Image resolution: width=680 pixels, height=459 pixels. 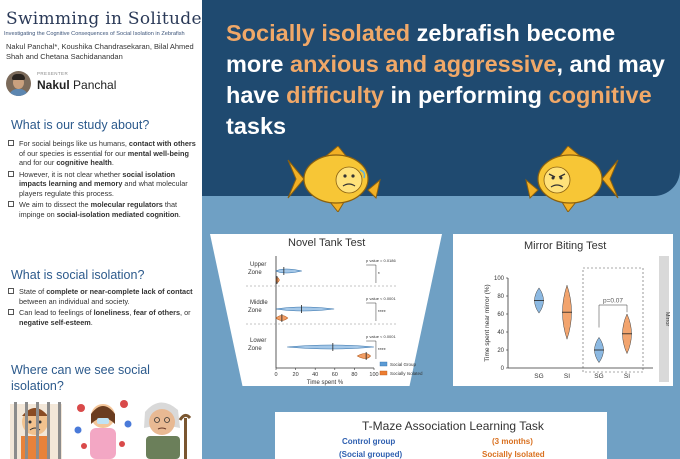 What do you see at coordinates (95, 85) in the screenshot?
I see `presenter-last-name: Panchal` at bounding box center [95, 85].